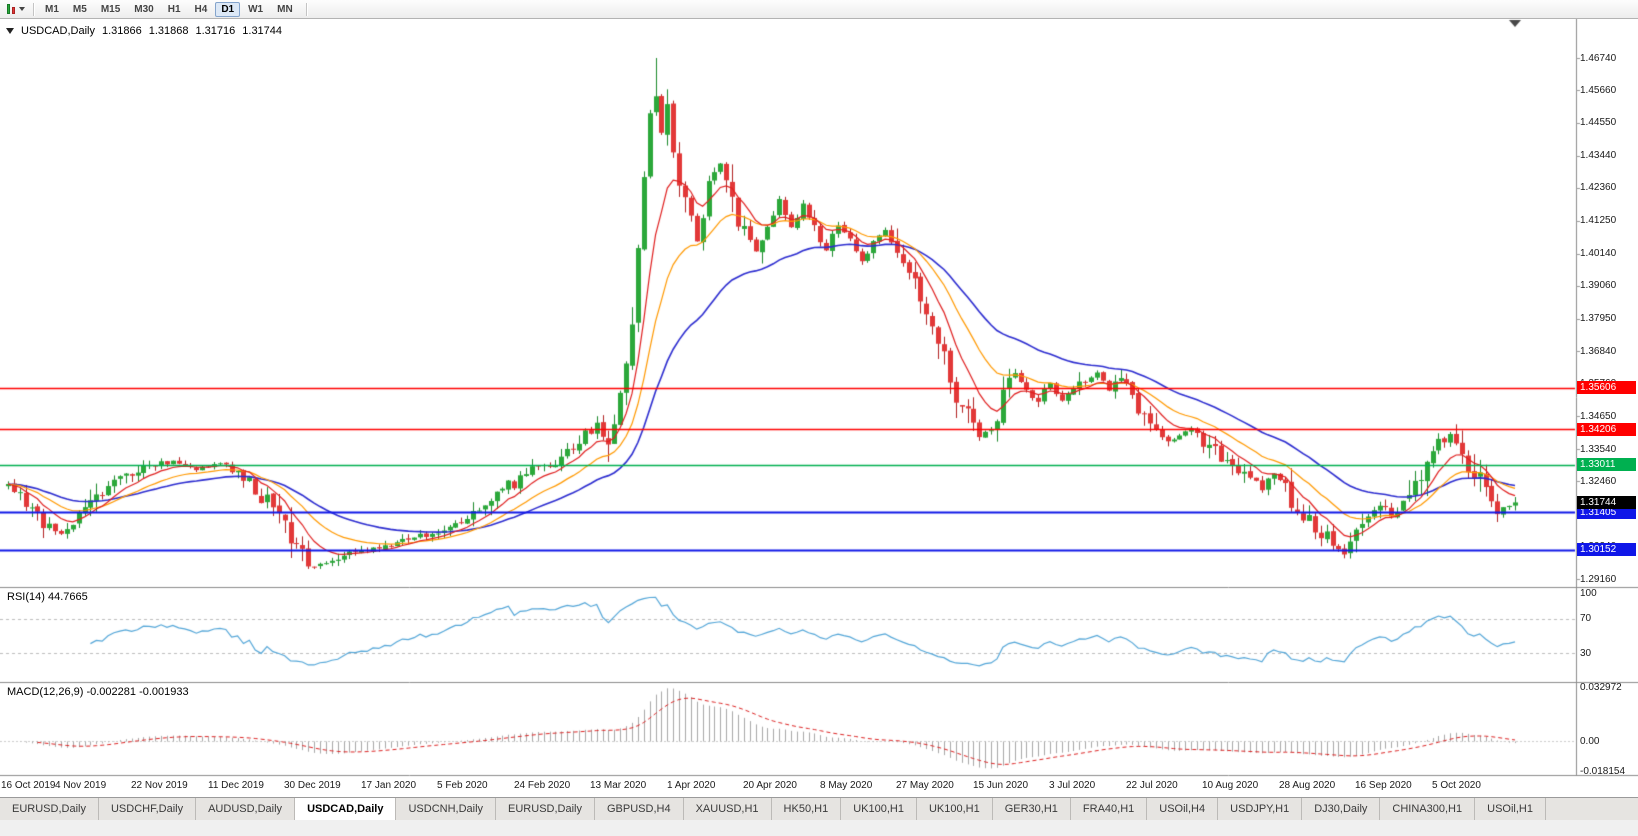 This screenshot has height=836, width=1638. Describe the element at coordinates (1598, 481) in the screenshot. I see `price-tick-label: 1.32460` at that location.